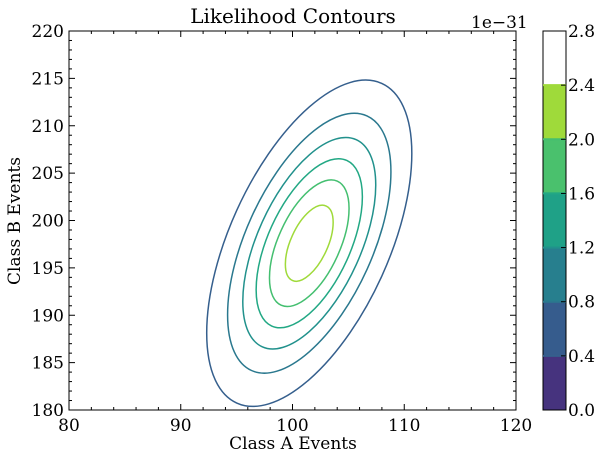  I want to click on y-tick-label: 180, so click(48, 411).